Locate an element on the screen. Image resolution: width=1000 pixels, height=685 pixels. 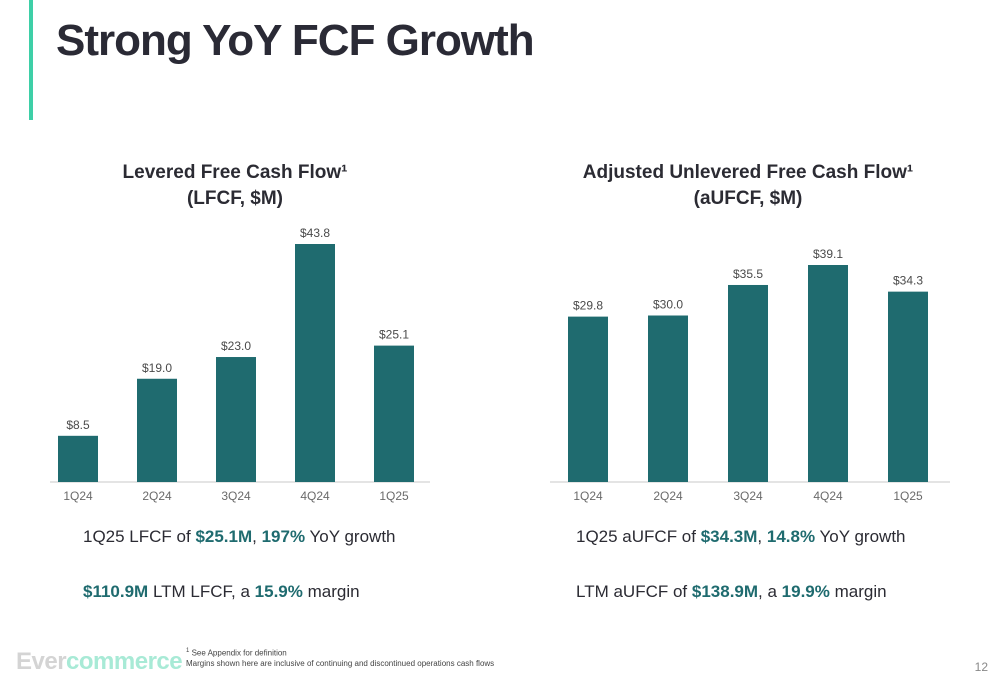
page-number: 12 is located at coordinates (981, 667).